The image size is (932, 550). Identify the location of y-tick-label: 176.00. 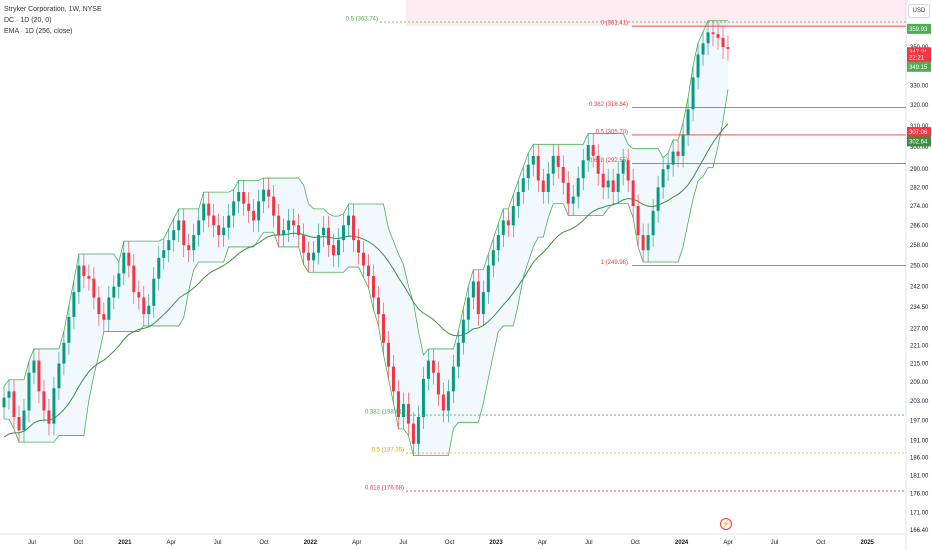
(919, 495).